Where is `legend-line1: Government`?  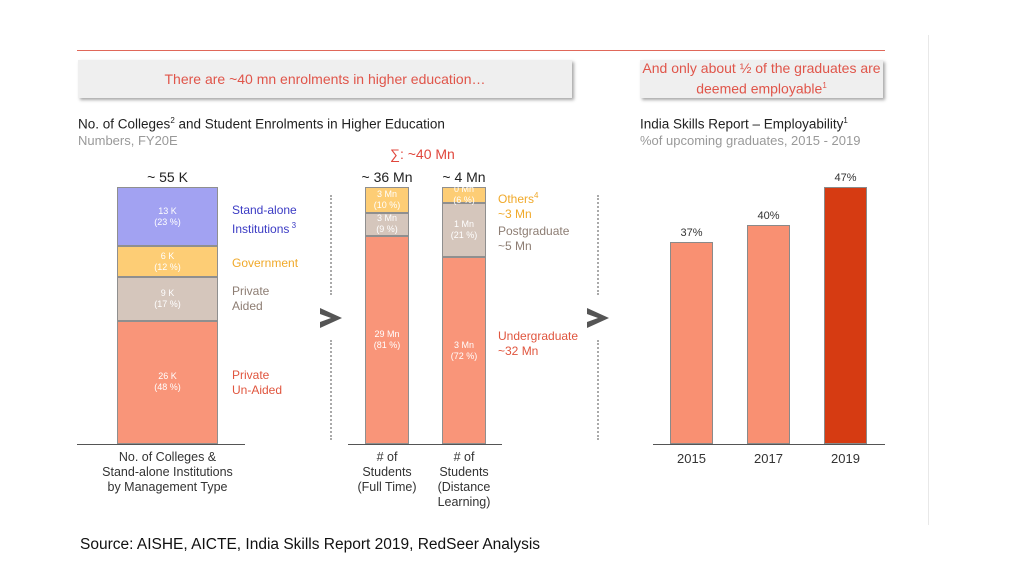
legend-line1: Government is located at coordinates (265, 263).